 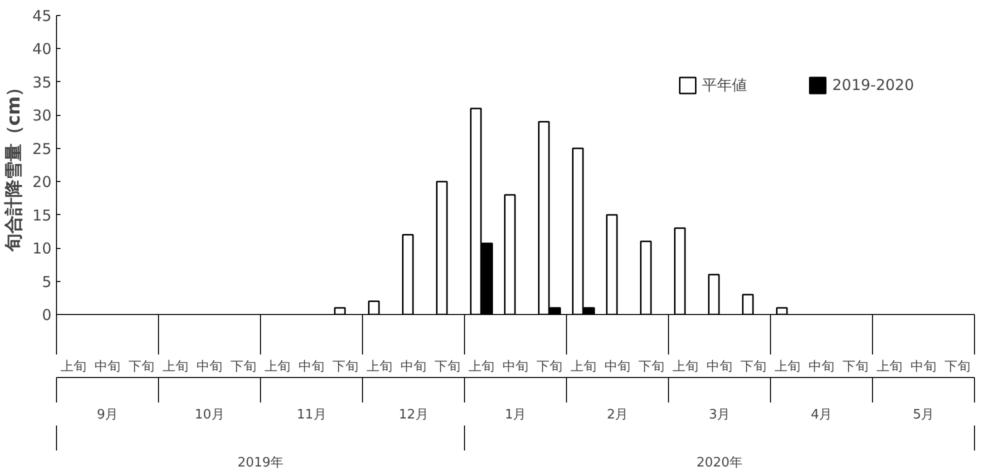 What do you see at coordinates (42, 215) in the screenshot?
I see `y-tick-label: 15` at bounding box center [42, 215].